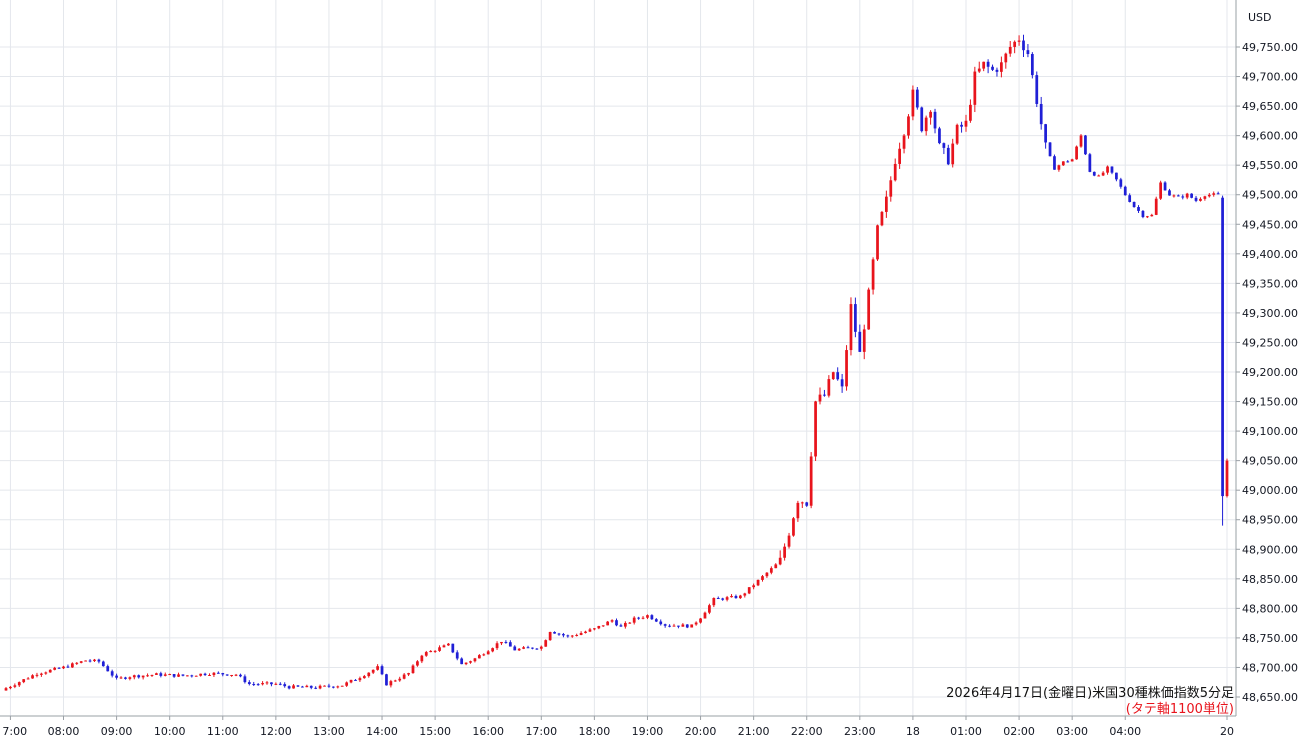 The image size is (1300, 745). I want to click on time-tick-label: 11:00, so click(223, 731).